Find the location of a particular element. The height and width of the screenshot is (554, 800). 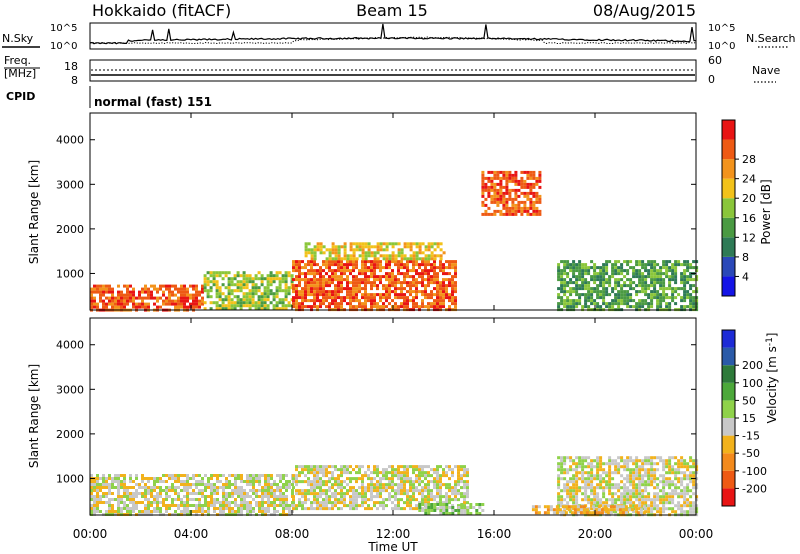

noise-sky-label: N.Sky is located at coordinates (18, 38).